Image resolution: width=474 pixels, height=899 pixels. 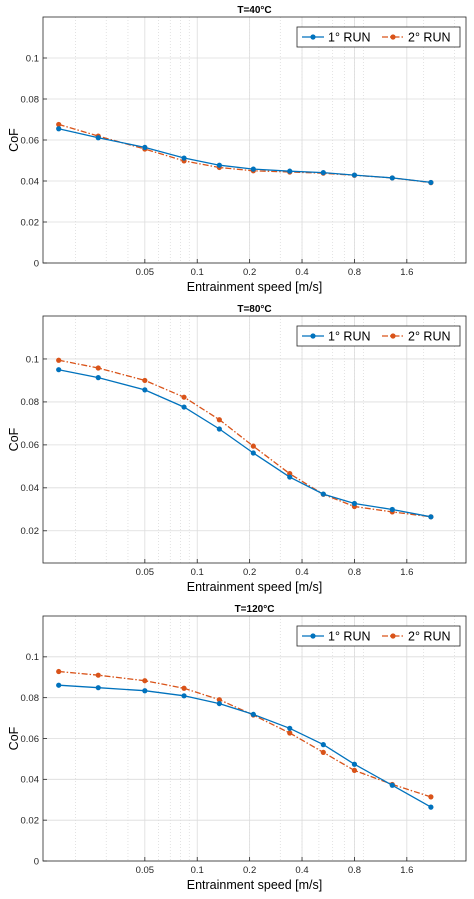 What do you see at coordinates (255, 609) in the screenshot?
I see `chart-title: T=120°C` at bounding box center [255, 609].